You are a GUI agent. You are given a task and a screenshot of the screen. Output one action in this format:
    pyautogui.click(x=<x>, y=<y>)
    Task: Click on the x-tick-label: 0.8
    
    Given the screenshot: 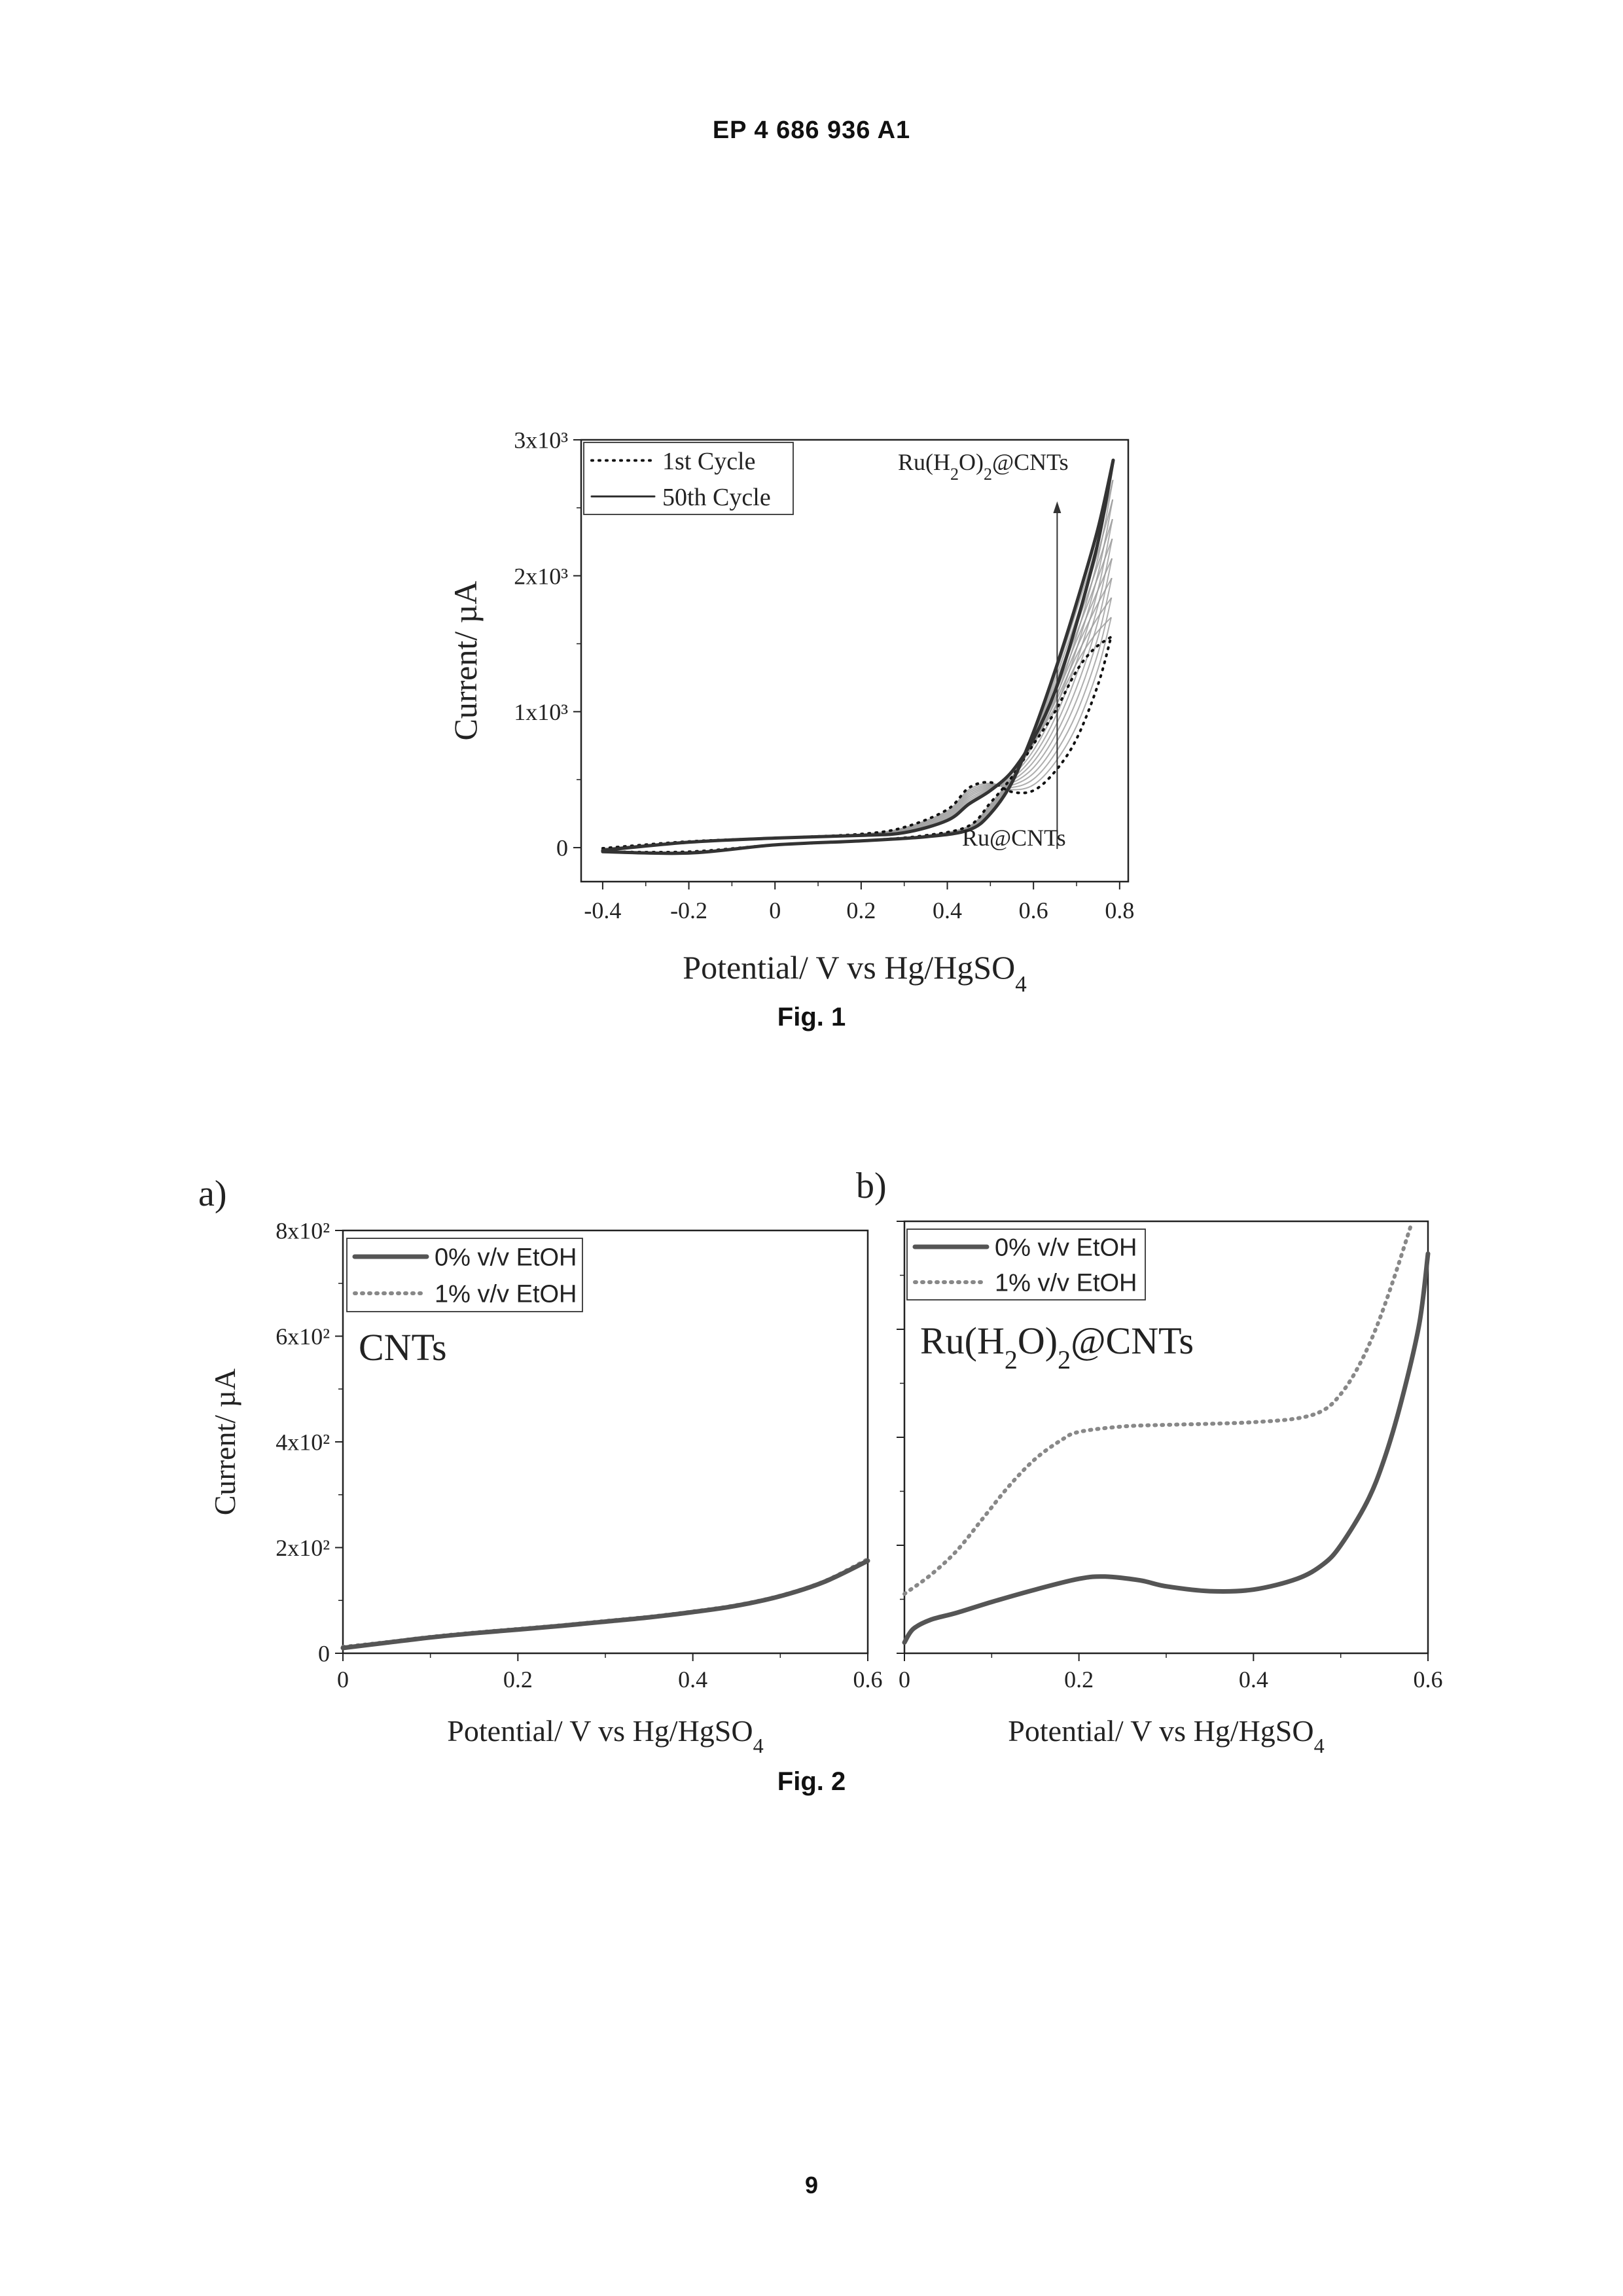 What is the action you would take?
    pyautogui.click(x=1119, y=910)
    